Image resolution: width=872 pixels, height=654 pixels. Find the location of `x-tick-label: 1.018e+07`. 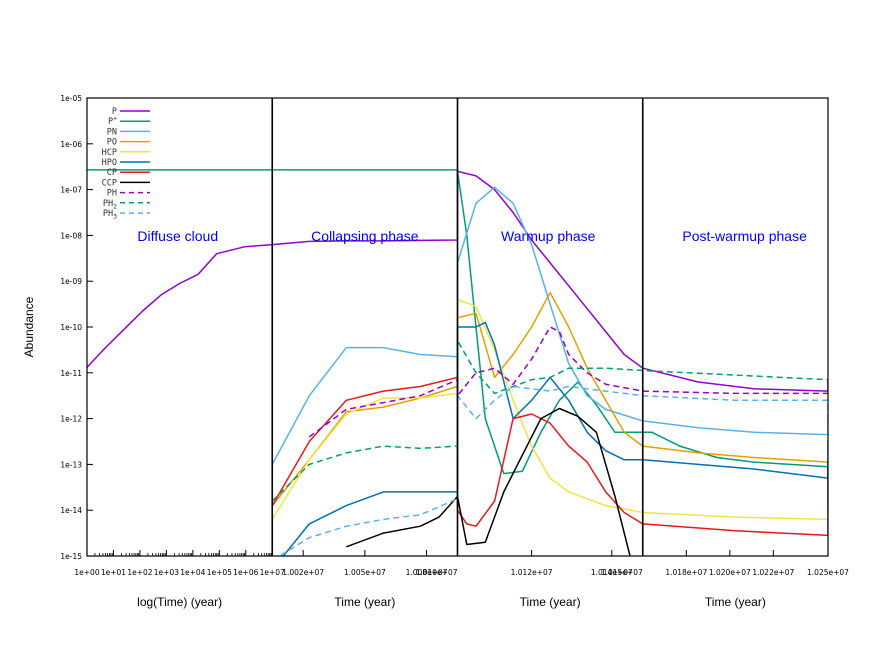

x-tick-label: 1.018e+07 is located at coordinates (686, 572).